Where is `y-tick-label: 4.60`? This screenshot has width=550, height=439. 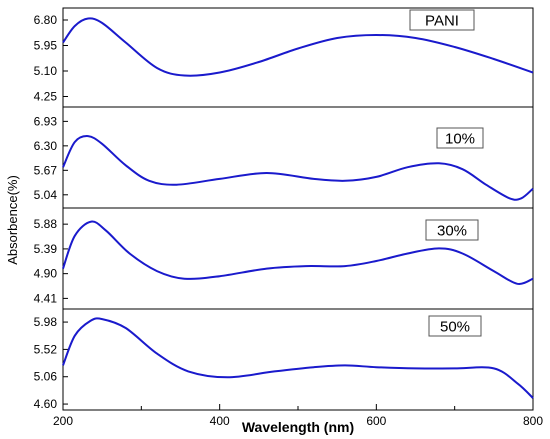
y-tick-label: 4.60 is located at coordinates (46, 404).